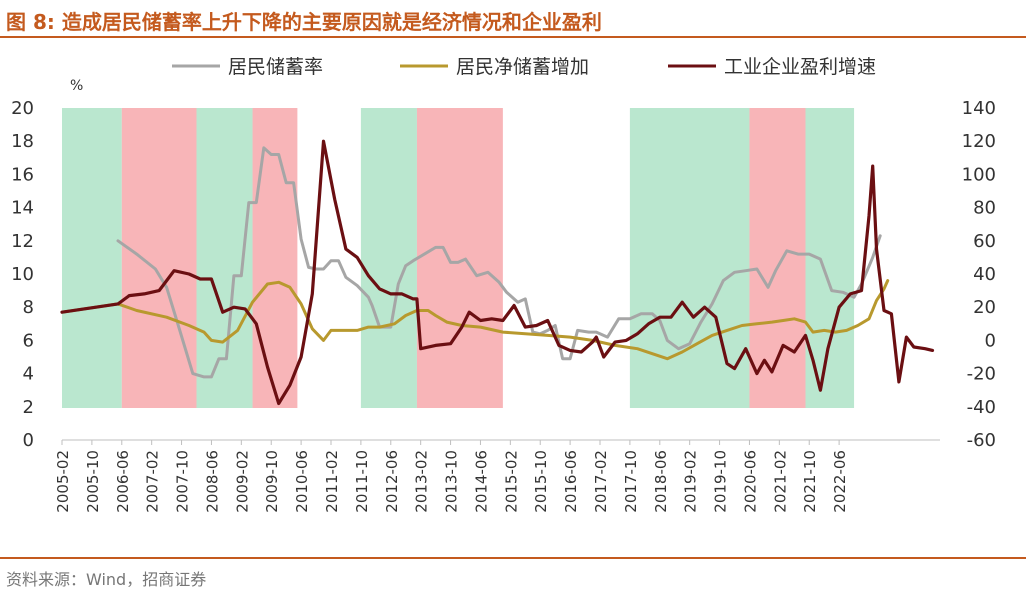 Image resolution: width=1026 pixels, height=594 pixels. What do you see at coordinates (422, 481) in the screenshot?
I see `x-tick-label: 2013-02` at bounding box center [422, 481].